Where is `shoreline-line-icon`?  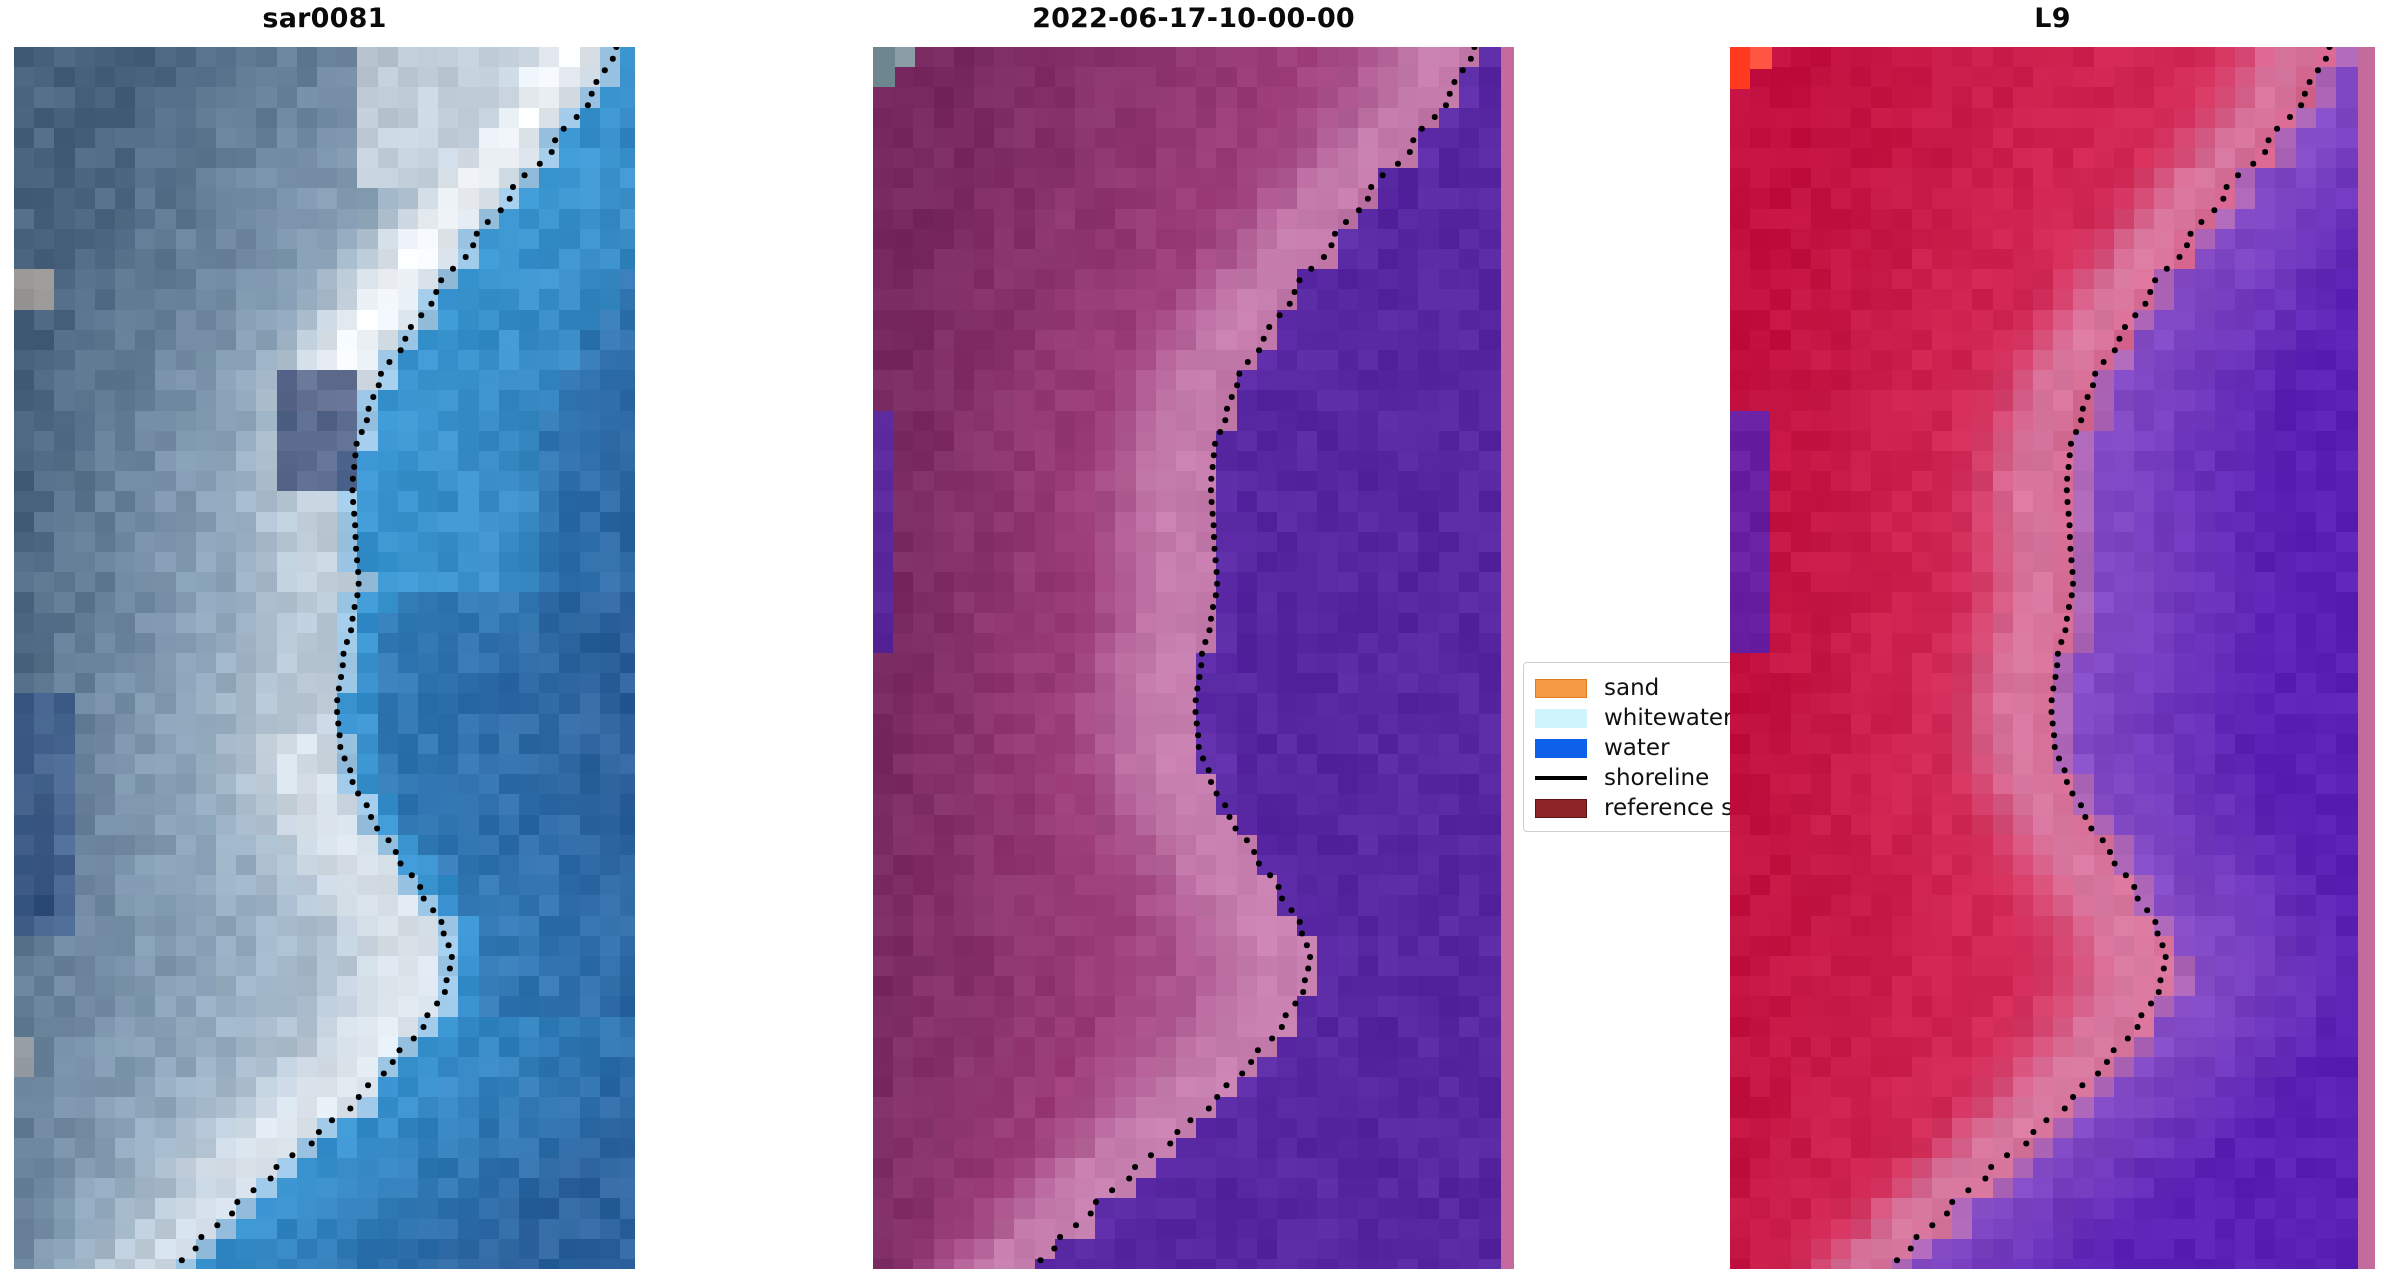
shoreline-line-icon is located at coordinates (1561, 778).